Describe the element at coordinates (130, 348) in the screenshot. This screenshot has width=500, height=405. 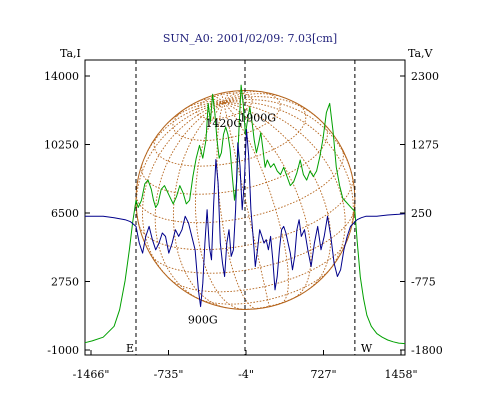
I see `marker-label: E` at that location.